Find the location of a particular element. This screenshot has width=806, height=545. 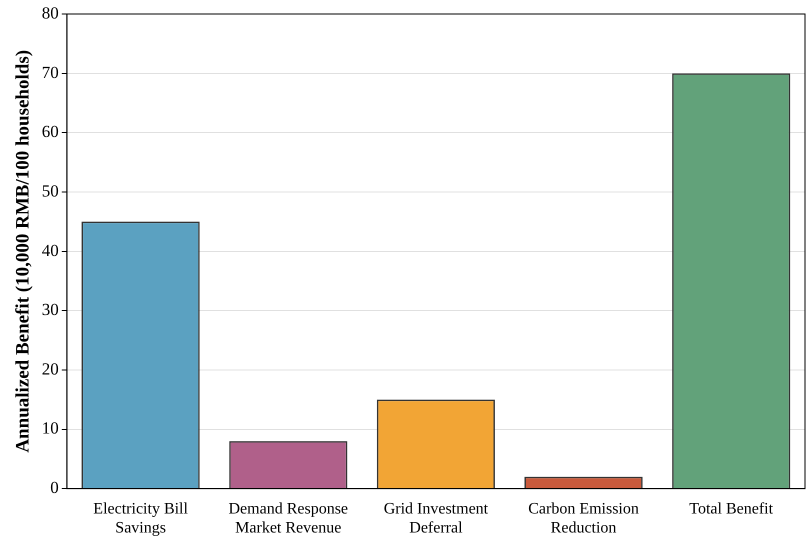

y-tick-label: 0 is located at coordinates (54, 488).